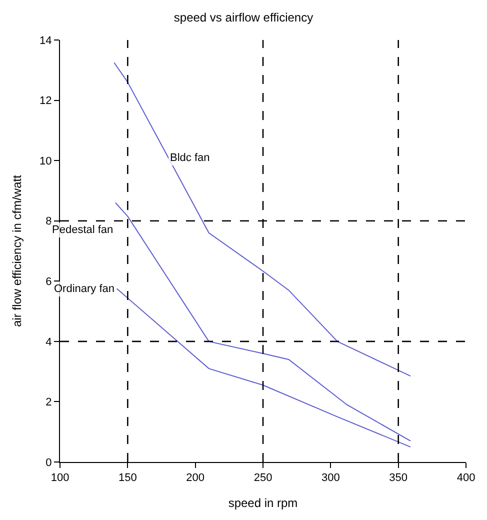 This screenshot has width=487, height=520. I want to click on y-tick-label: 2, so click(49, 402).